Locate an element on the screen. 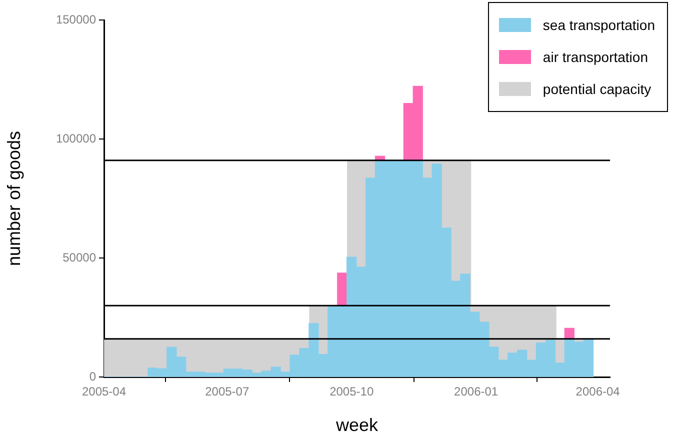 The height and width of the screenshot is (441, 678). x-tick-label: 2006-01 is located at coordinates (476, 391).